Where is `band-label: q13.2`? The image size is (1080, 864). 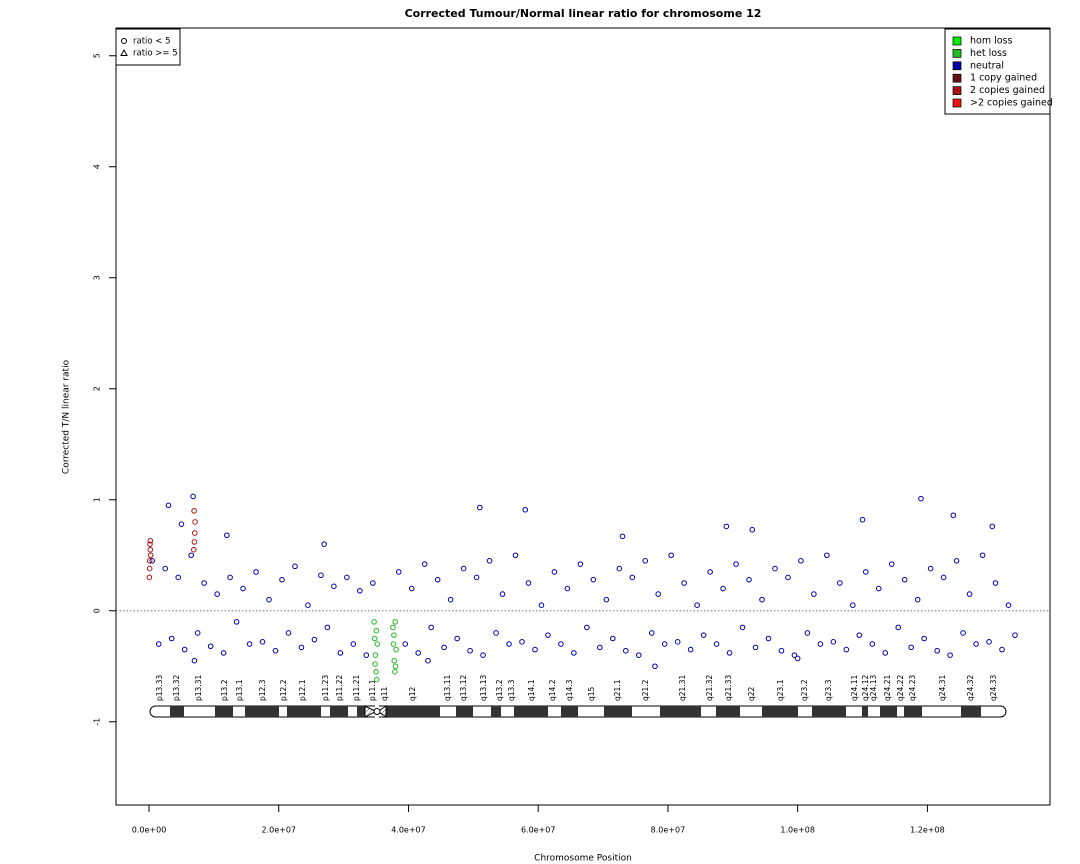 band-label: q13.2 is located at coordinates (499, 690).